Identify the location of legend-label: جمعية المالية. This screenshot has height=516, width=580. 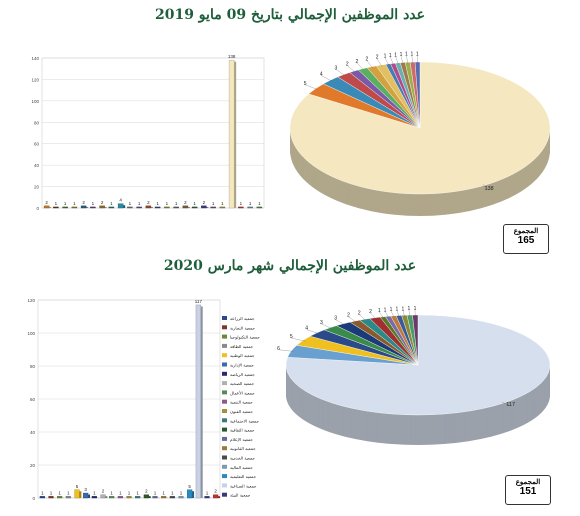
(241, 467).